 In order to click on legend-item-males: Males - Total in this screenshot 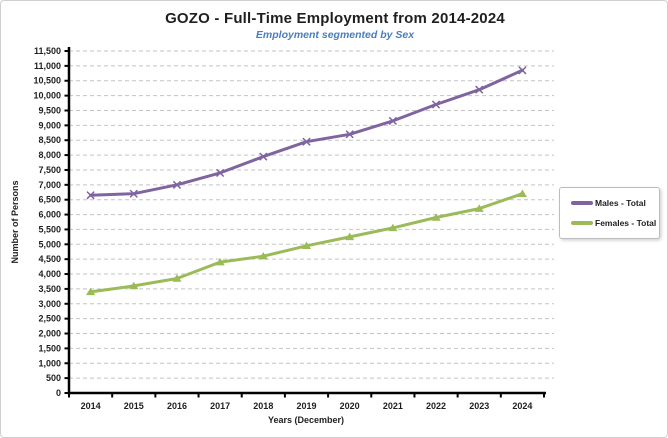, I will do `click(613, 203)`.